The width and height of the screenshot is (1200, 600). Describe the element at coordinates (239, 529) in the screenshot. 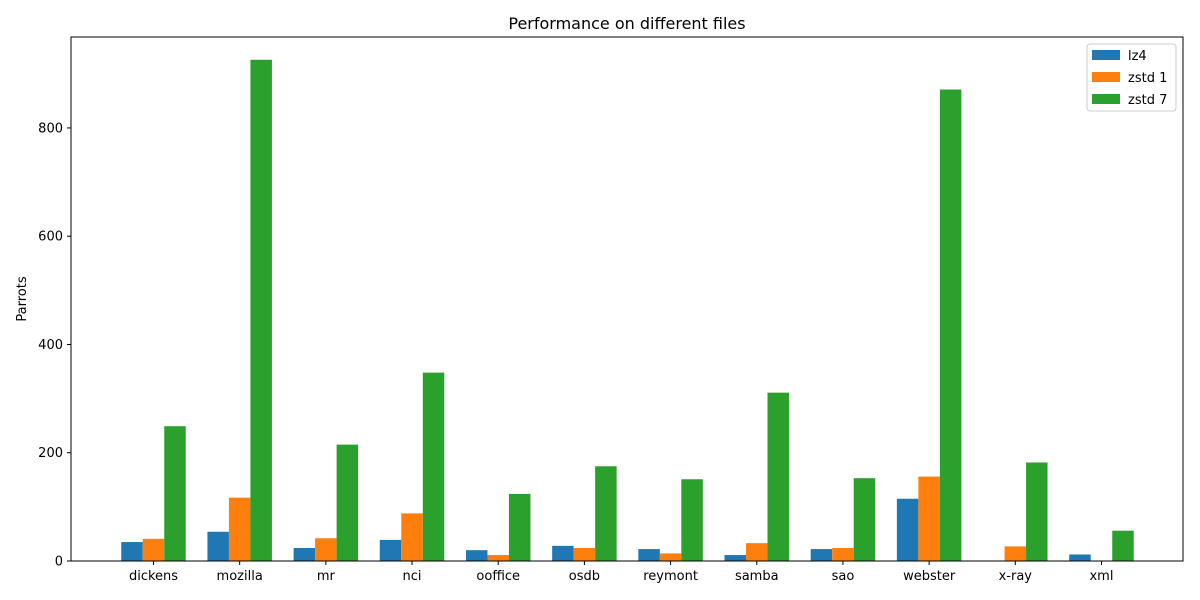

I see `bar-zstd-1-mozilla` at that location.